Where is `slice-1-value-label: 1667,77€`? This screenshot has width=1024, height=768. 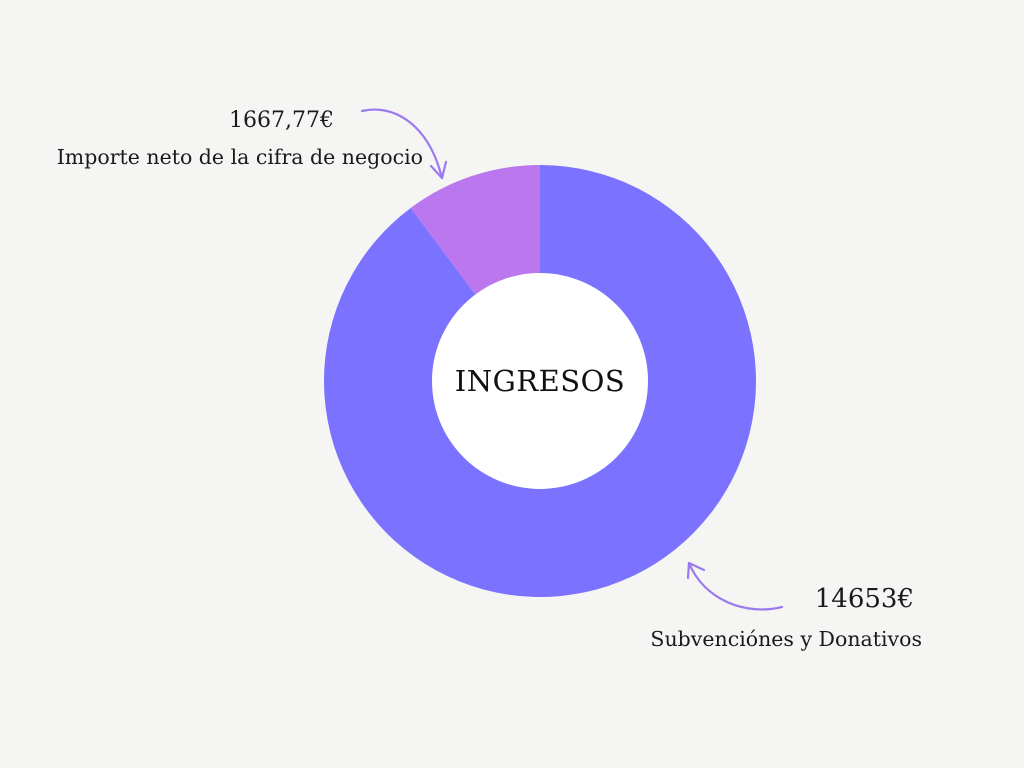
slice-1-value-label: 1667,77€ is located at coordinates (281, 120).